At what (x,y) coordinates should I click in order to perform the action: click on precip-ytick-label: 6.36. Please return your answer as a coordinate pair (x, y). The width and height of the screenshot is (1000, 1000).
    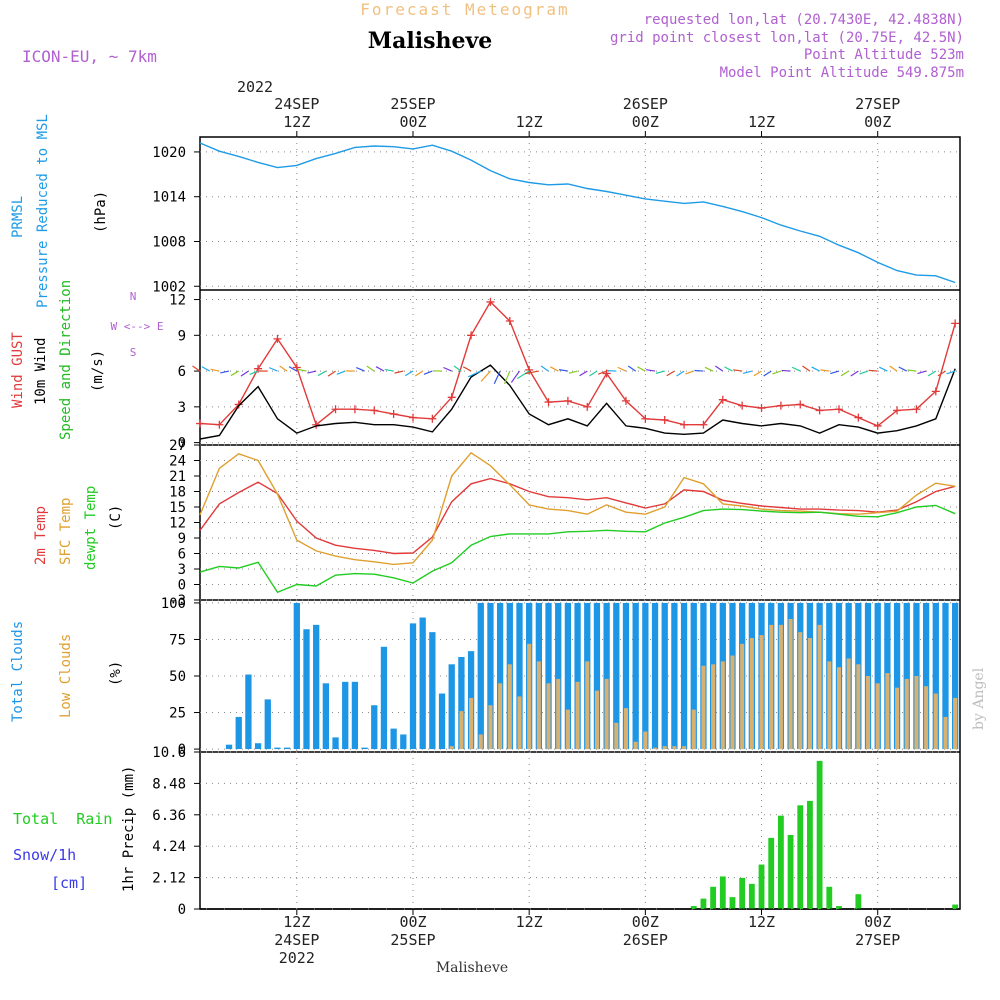
    Looking at the image, I should click on (169, 816).